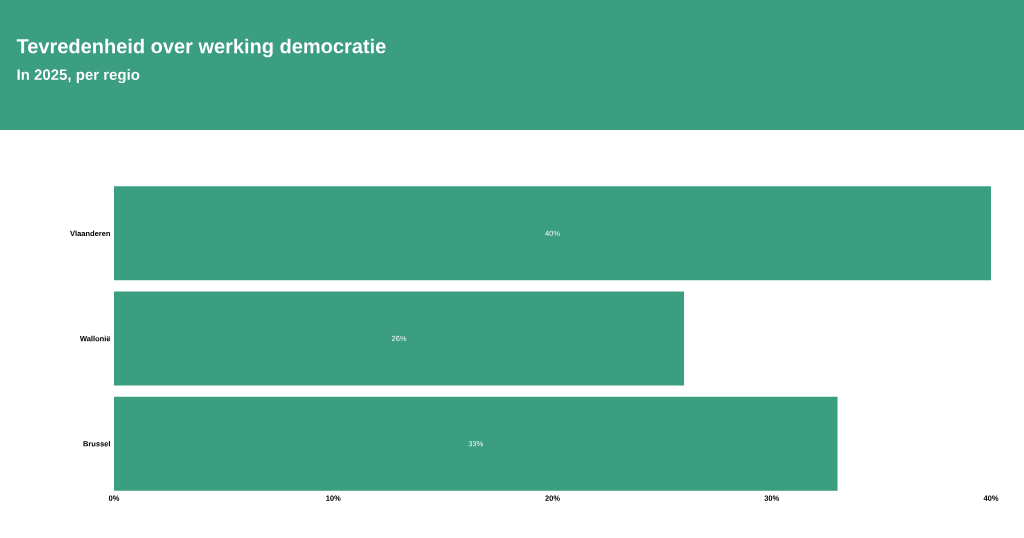 The image size is (1024, 538). Describe the element at coordinates (201, 48) in the screenshot. I see `chart-title: Tevredenheid over werking democratie` at that location.